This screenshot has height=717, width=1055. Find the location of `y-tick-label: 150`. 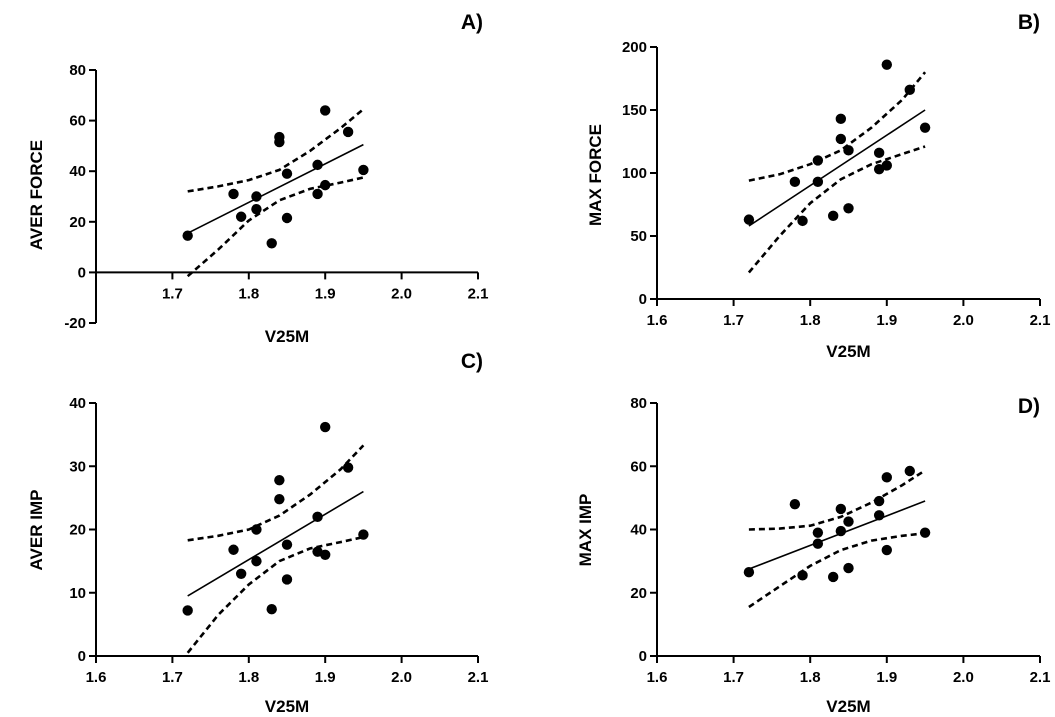

y-tick-label: 150 is located at coordinates (634, 110).